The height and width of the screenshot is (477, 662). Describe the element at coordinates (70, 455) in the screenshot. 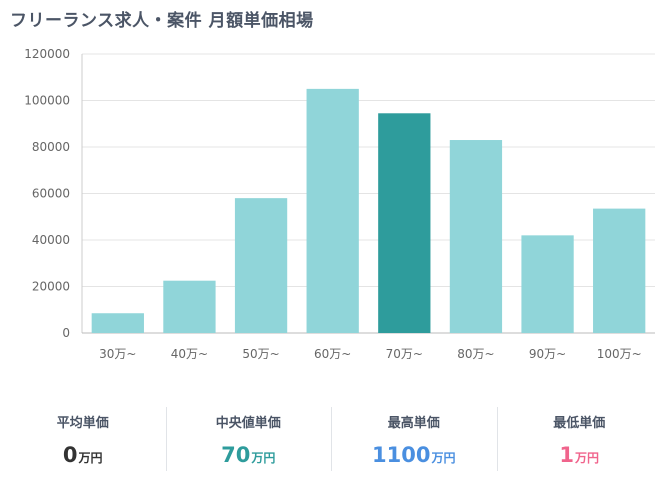

I see `stat-number: 0` at that location.